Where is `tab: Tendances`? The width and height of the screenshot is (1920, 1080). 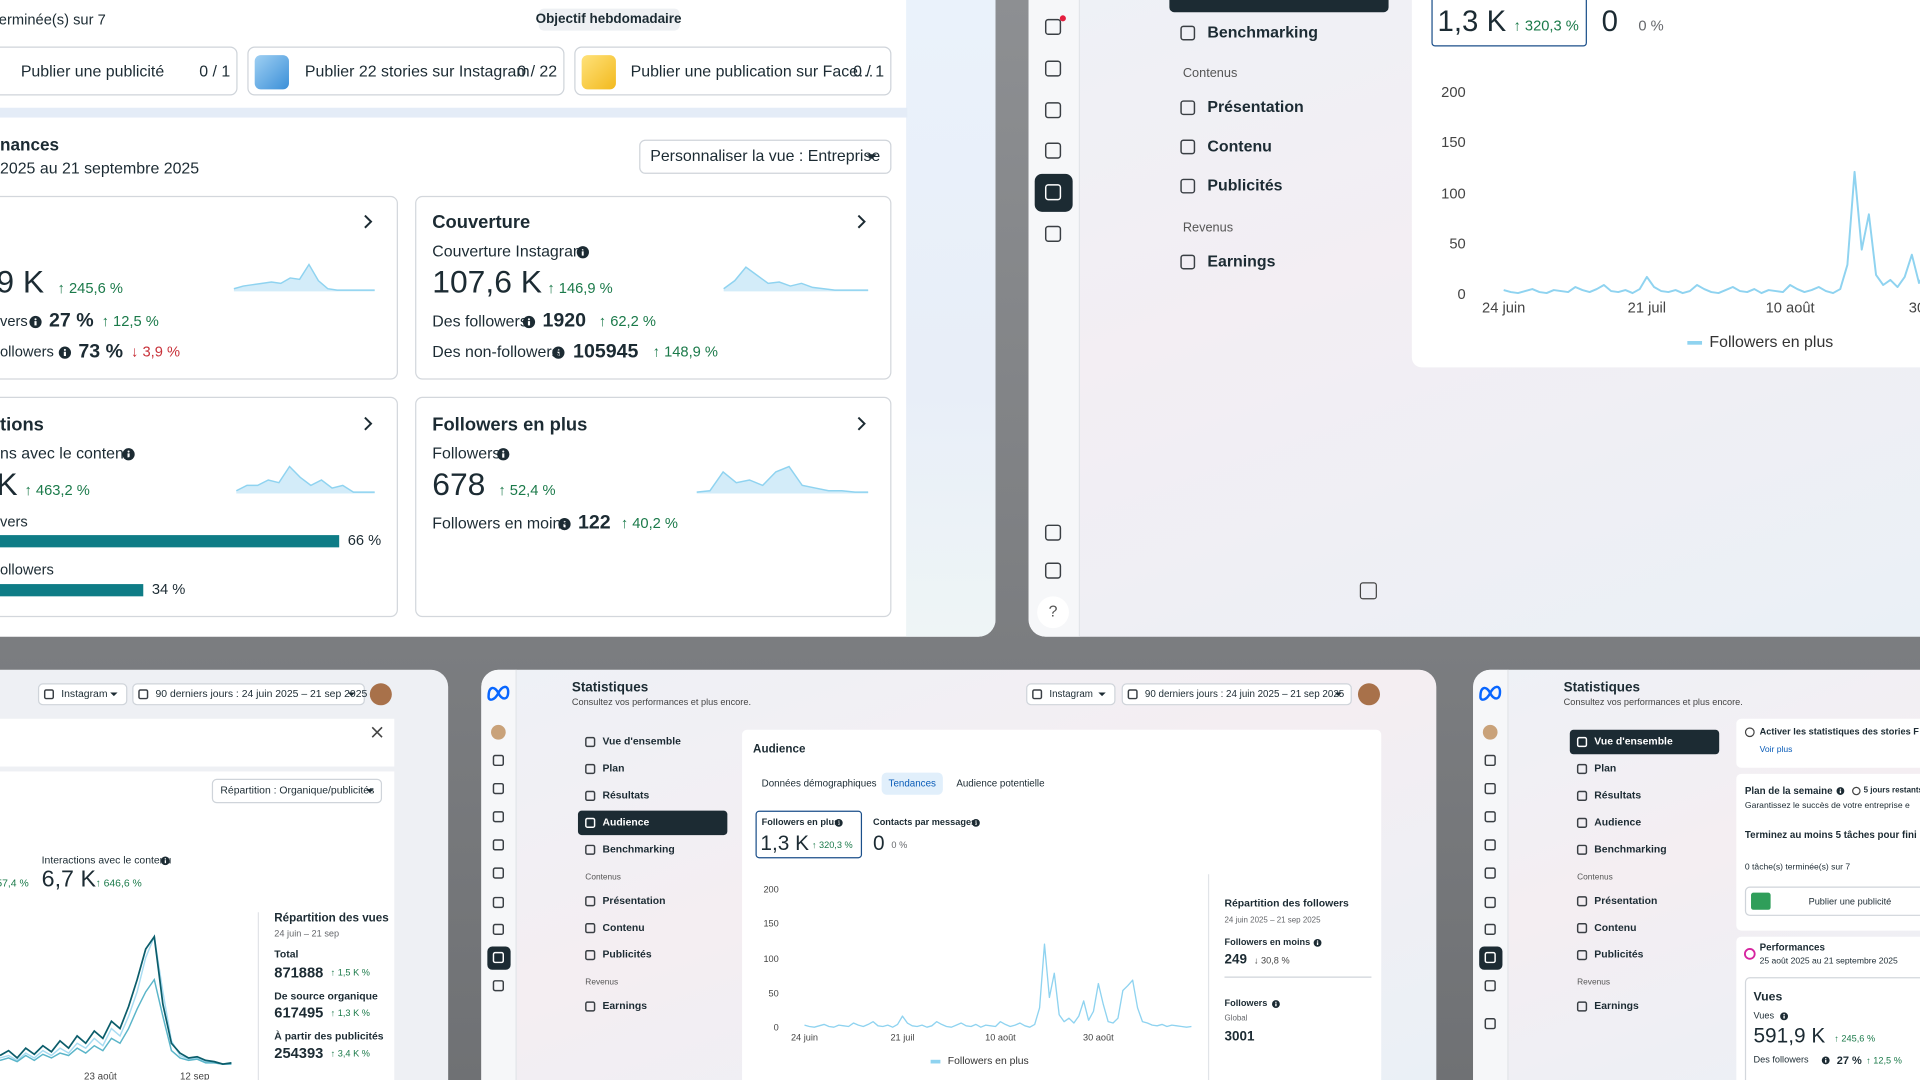 tab: Tendances is located at coordinates (912, 784).